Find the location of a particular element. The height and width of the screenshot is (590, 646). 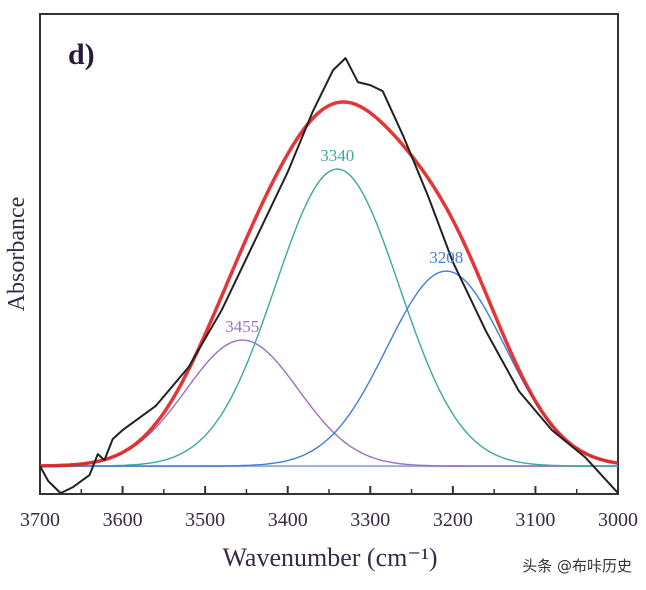

x-tick-label: 3100 is located at coordinates (535, 520).